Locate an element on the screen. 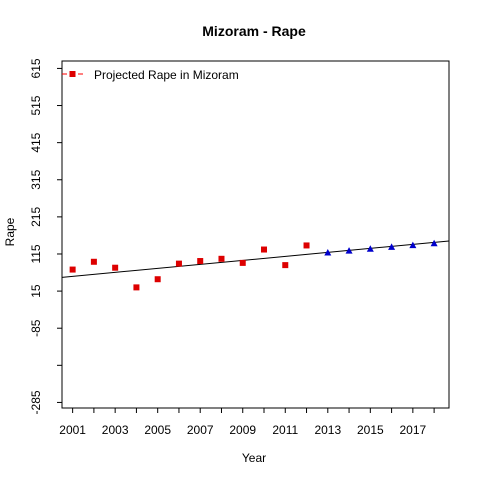 This screenshot has width=480, height=480. legend: Projected Rape in Mizoram is located at coordinates (150, 75).